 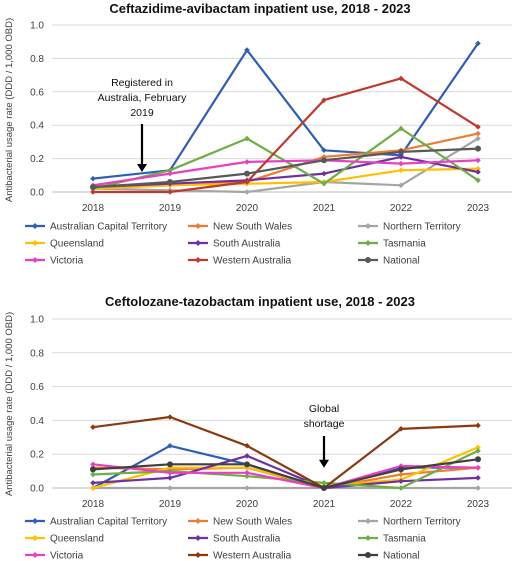 What do you see at coordinates (37, 26) in the screenshot?
I see `y-tick-label: 1.0` at bounding box center [37, 26].